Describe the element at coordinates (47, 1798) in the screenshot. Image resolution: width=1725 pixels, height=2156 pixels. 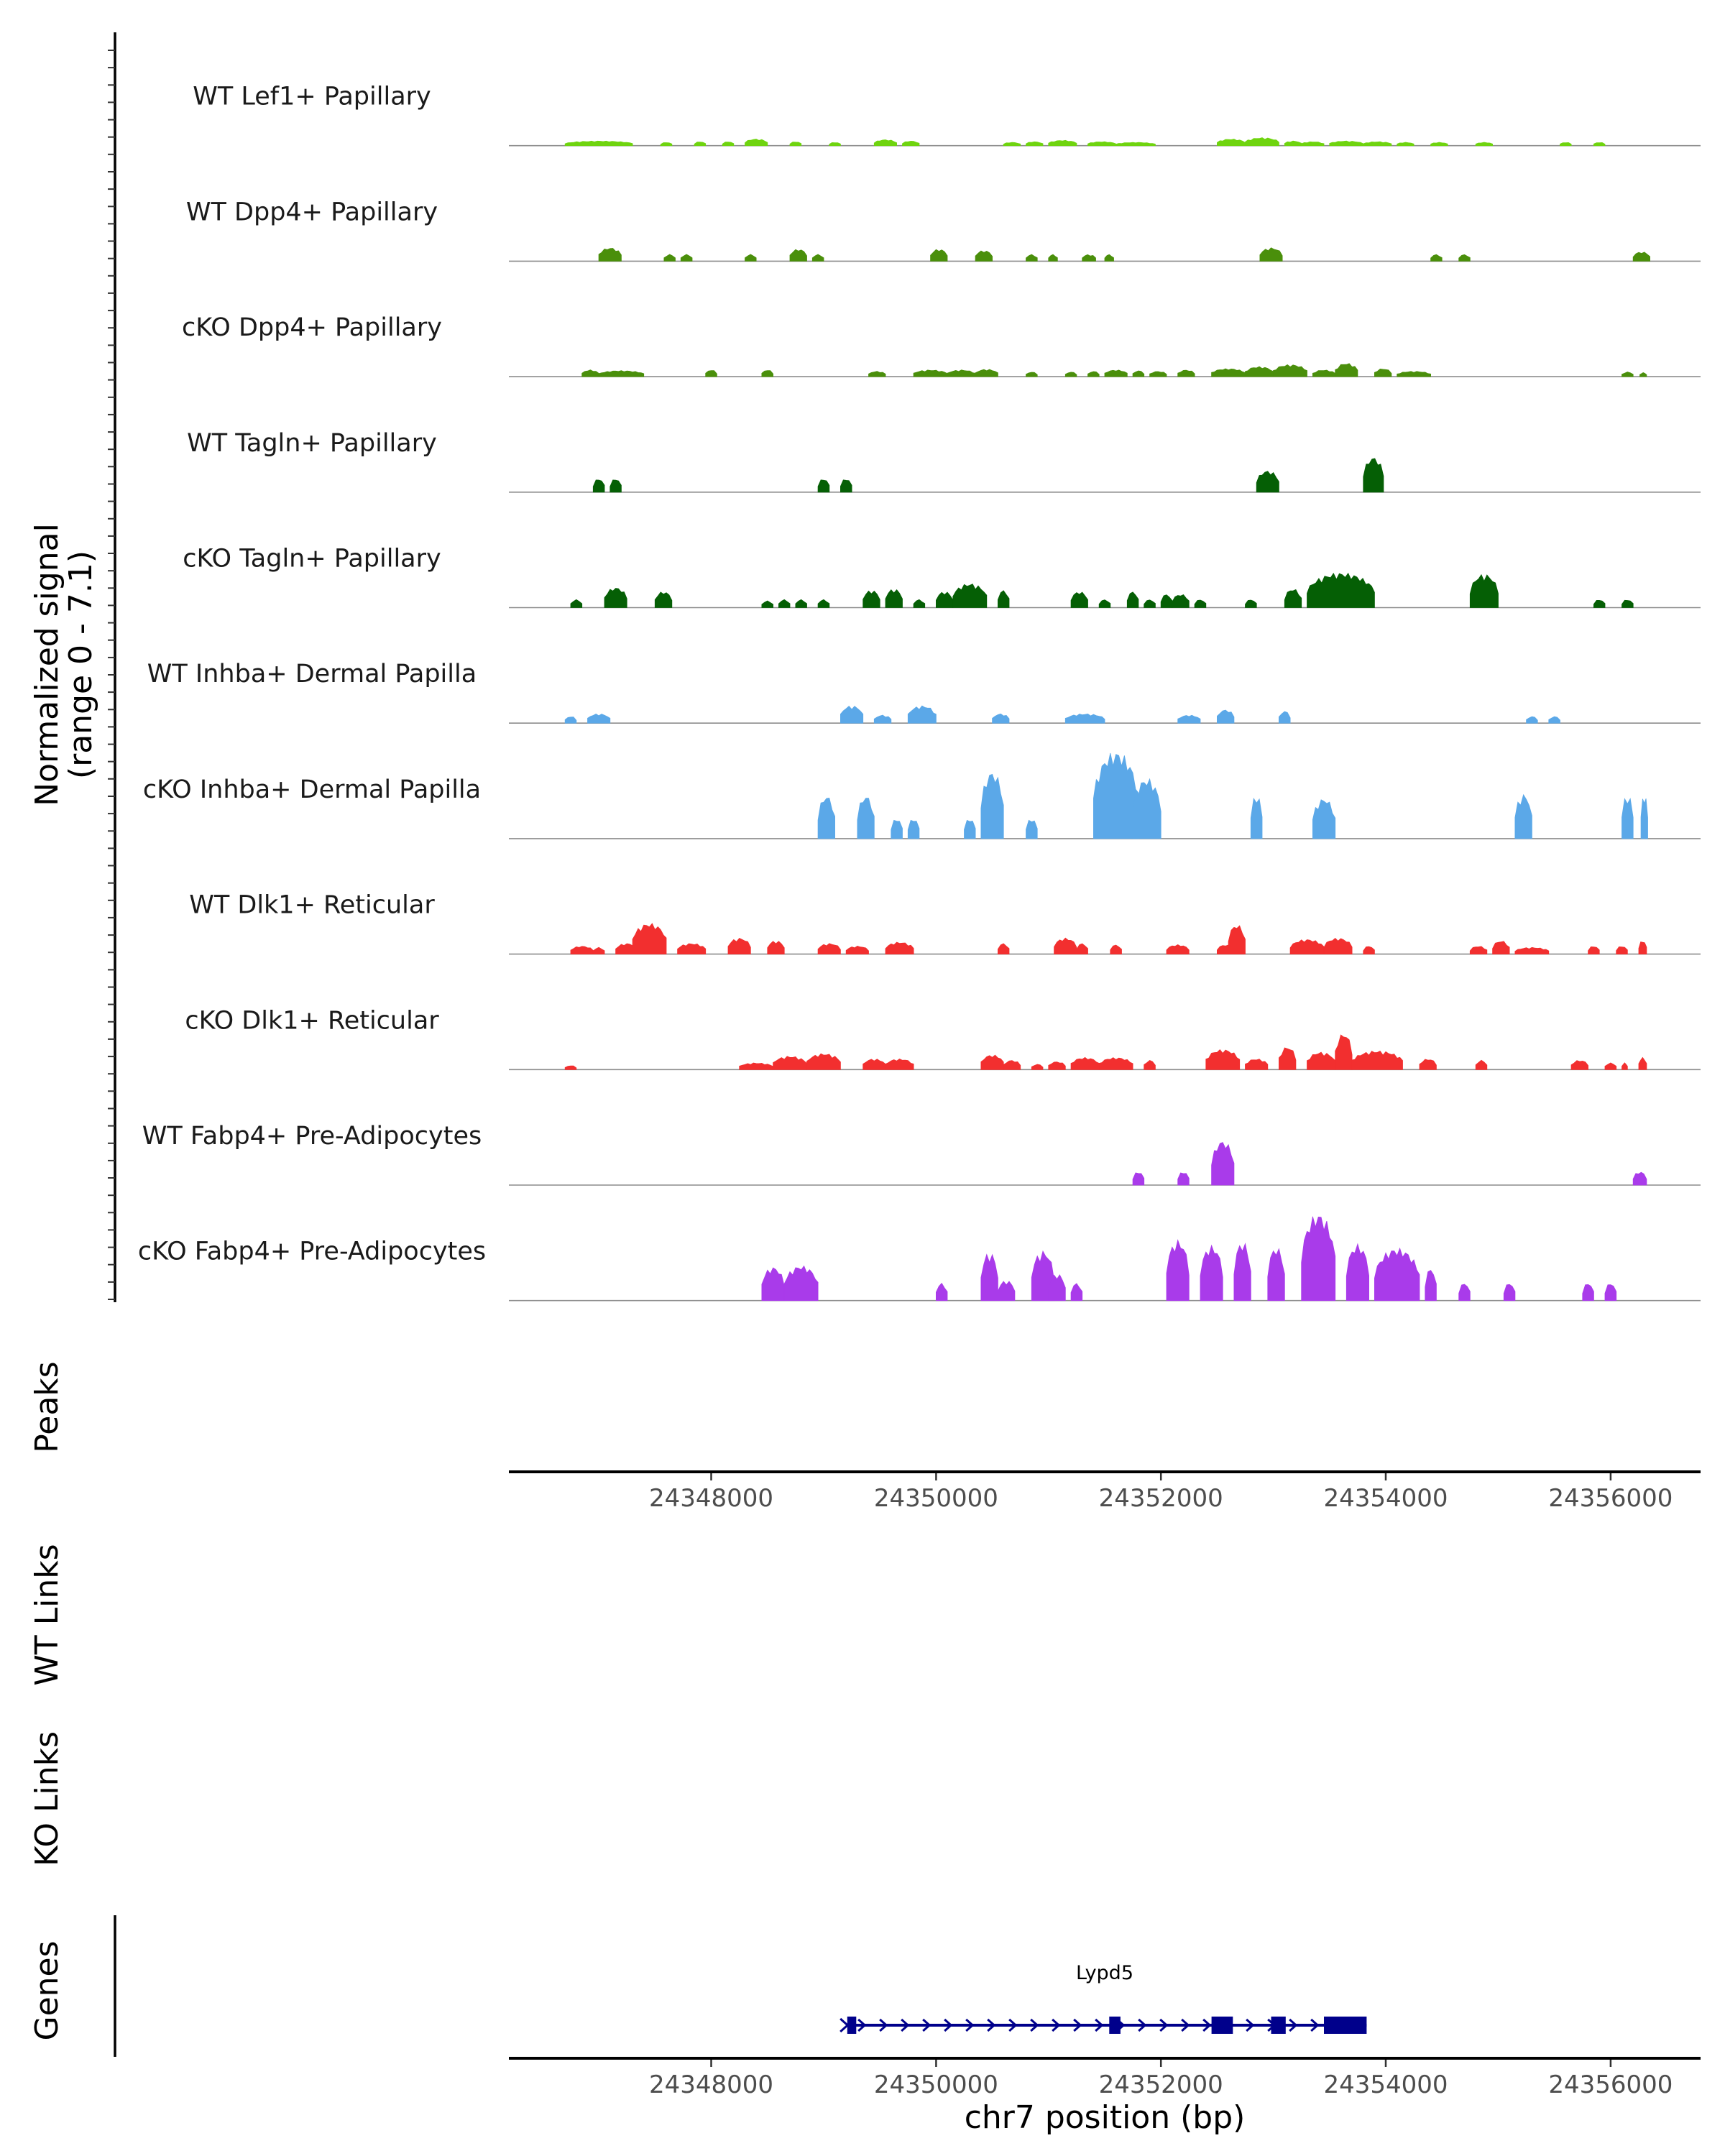
I see `ko-links-panel-label: KO Links` at that location.